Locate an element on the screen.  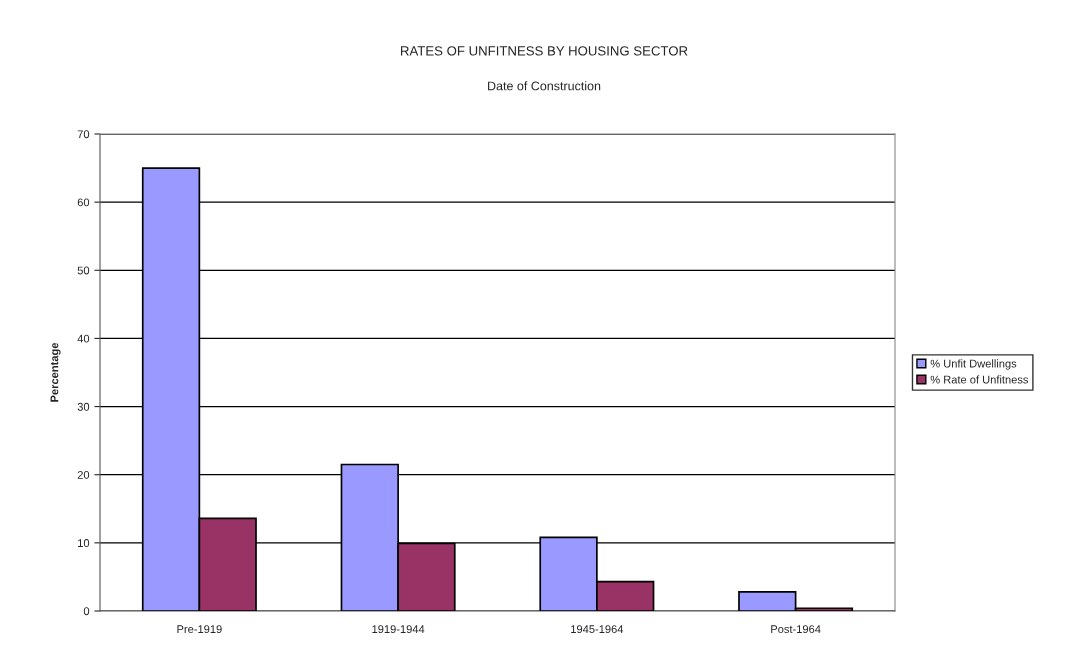
x-tick-label: 1919-1944 is located at coordinates (398, 629).